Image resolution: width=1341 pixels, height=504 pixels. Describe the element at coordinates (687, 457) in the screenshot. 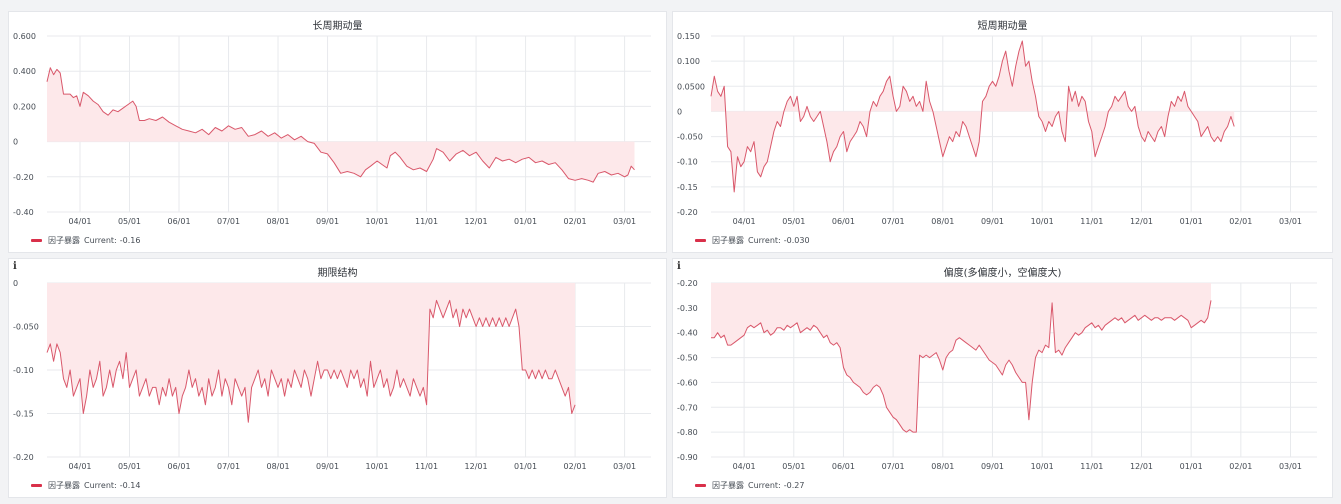

I see `y-tick-label: -0.90` at that location.